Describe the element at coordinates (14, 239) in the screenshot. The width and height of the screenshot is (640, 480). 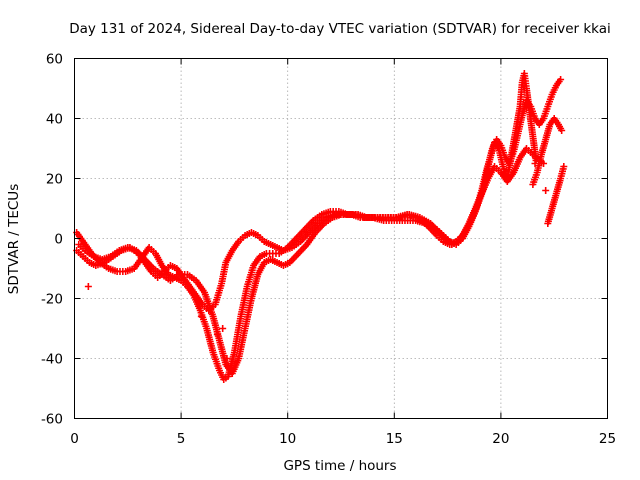
I see `y-axis-label: SDTVAR / TECUs` at that location.